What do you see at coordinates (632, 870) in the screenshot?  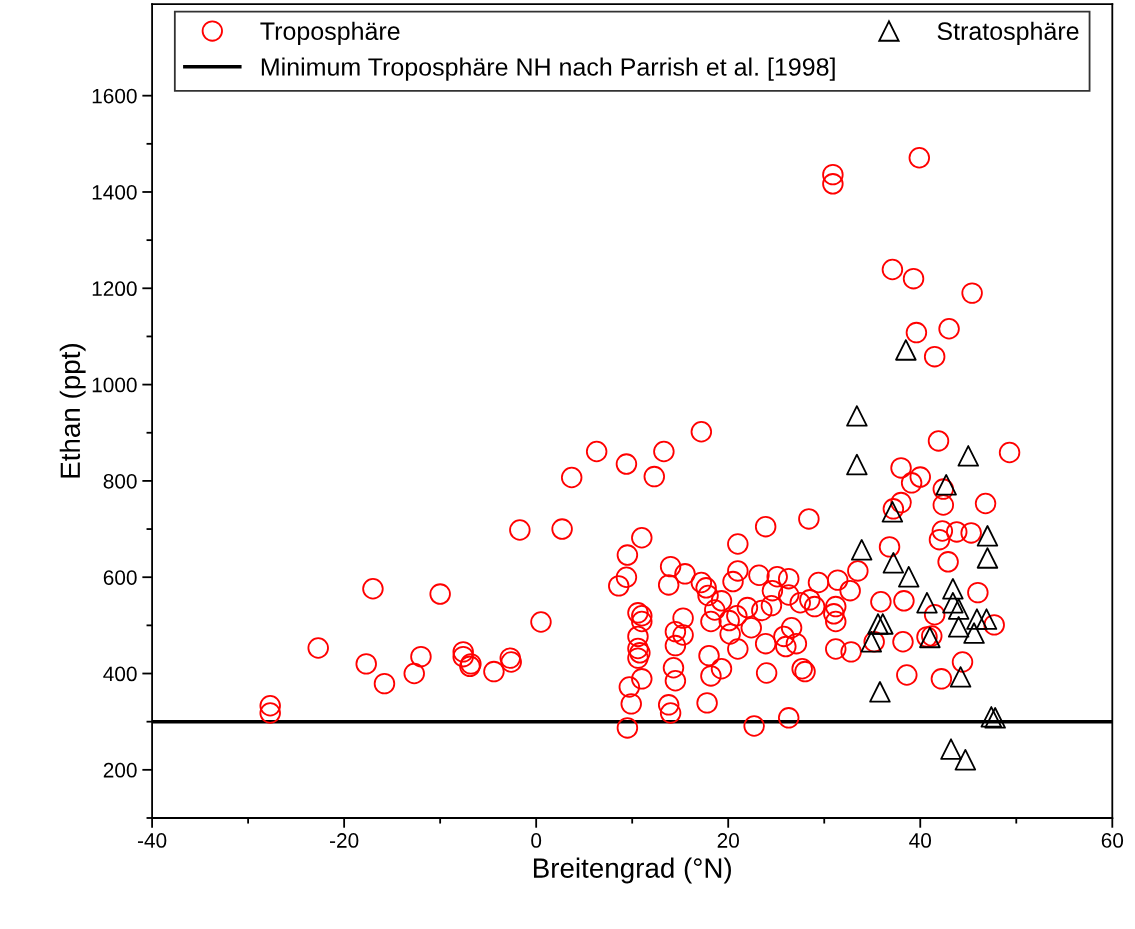 I see `x-axis-title: Breitengrad (°N)` at bounding box center [632, 870].